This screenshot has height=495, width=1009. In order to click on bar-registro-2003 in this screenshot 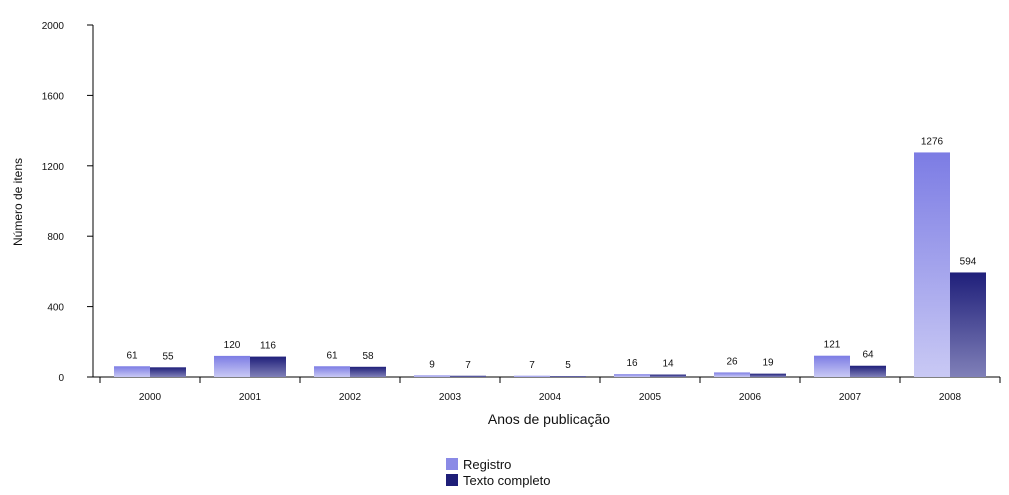, I will do `click(432, 376)`.